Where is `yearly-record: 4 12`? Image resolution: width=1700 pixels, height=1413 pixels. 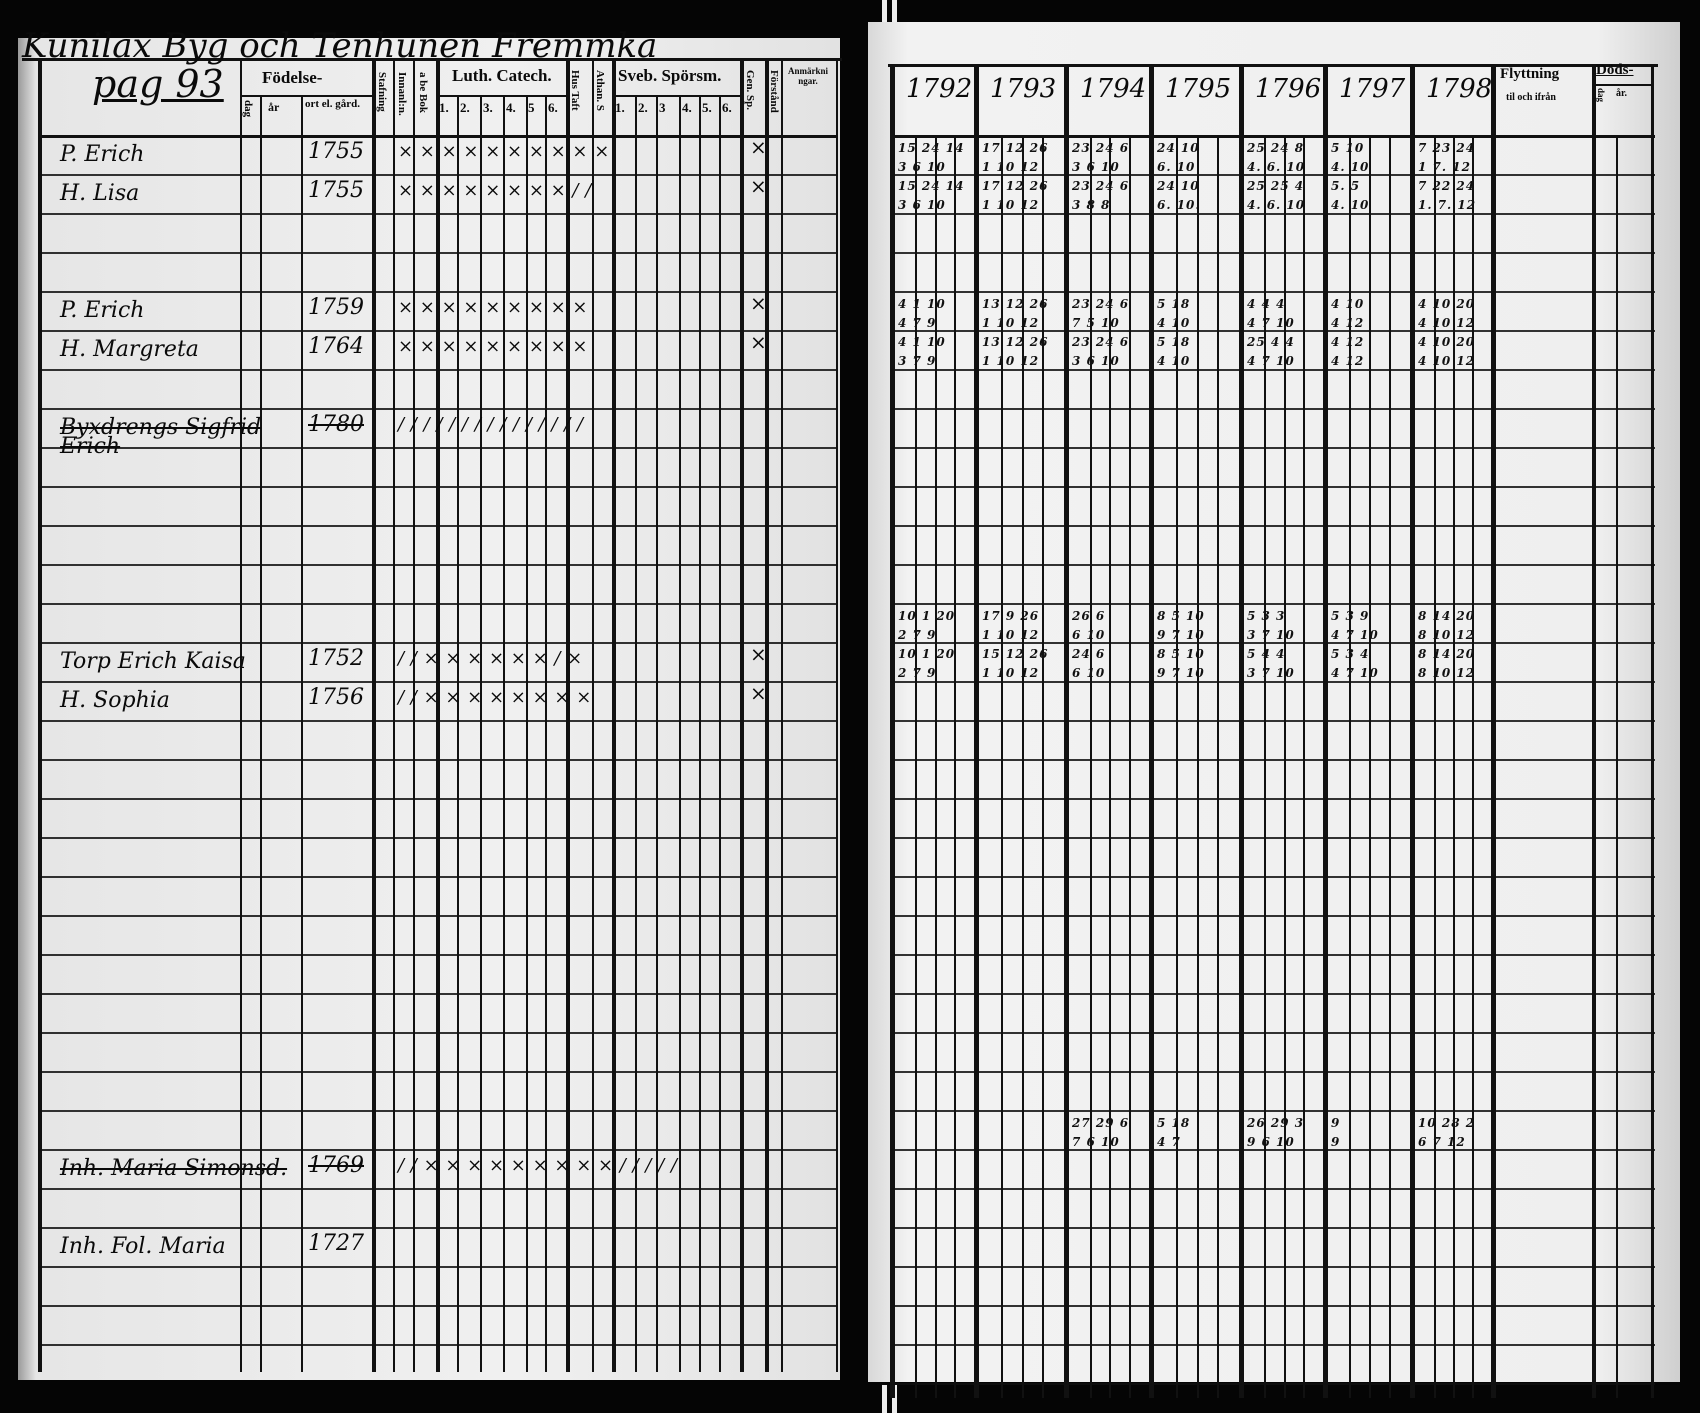
yearly-record: 4 12 is located at coordinates (1348, 323).